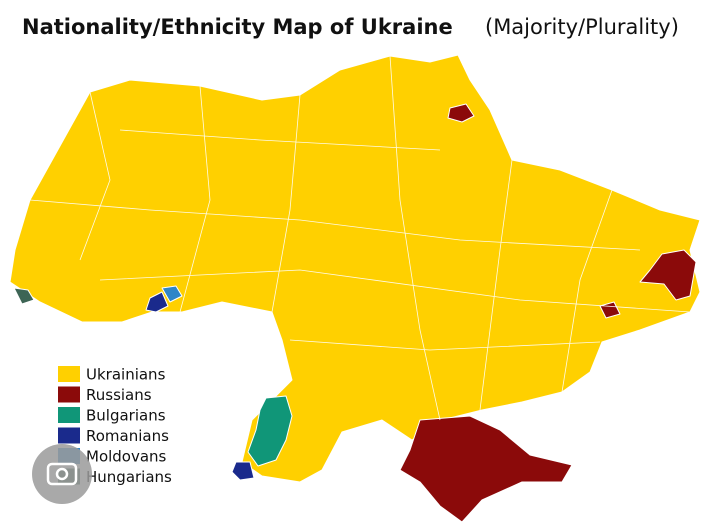 This screenshot has width=719, height=529. Describe the element at coordinates (126, 375) in the screenshot. I see `legend-label: Ukrainians` at that location.